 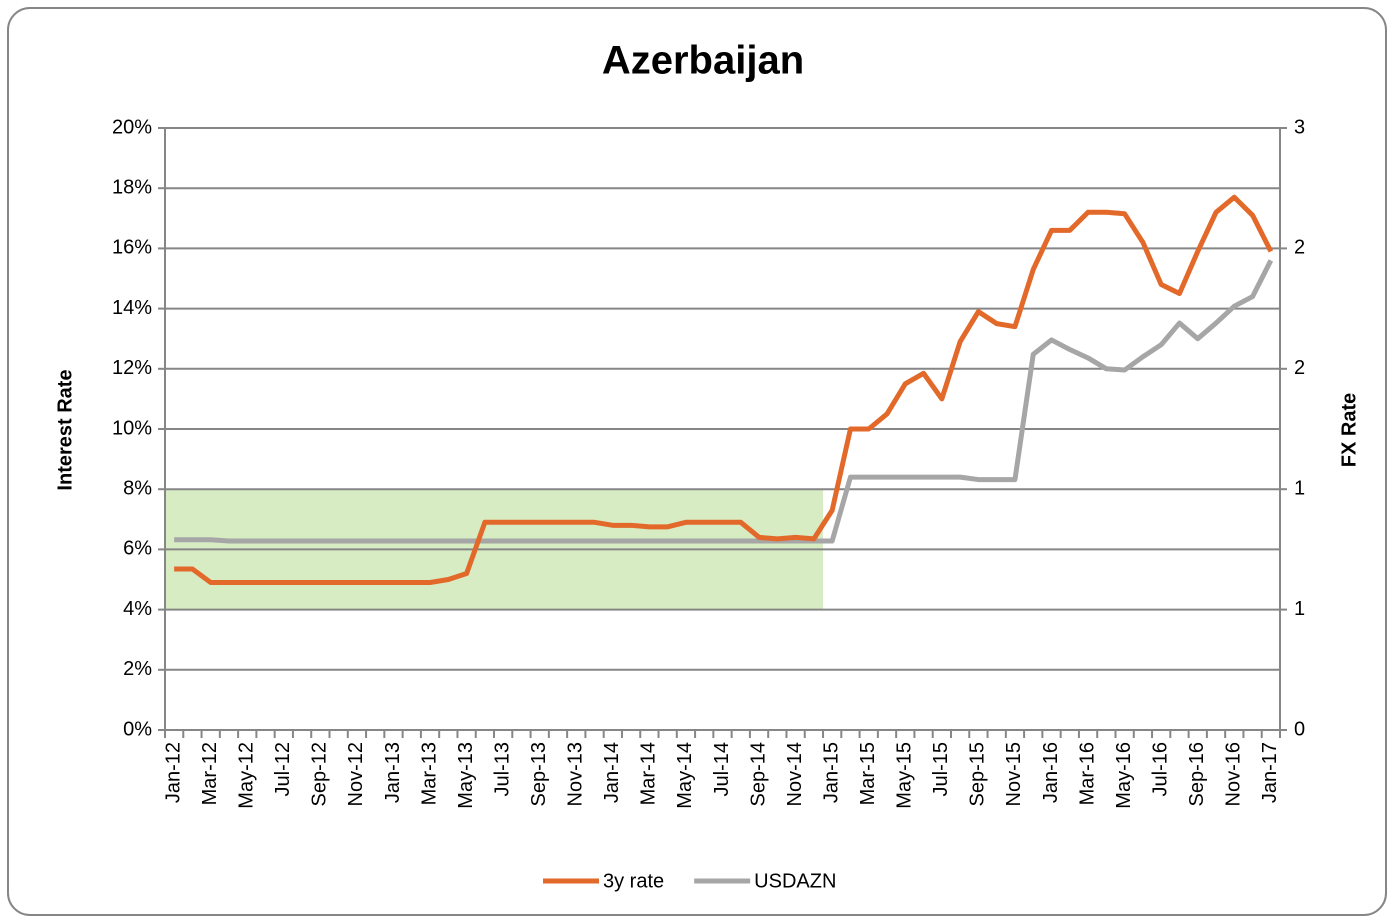 What do you see at coordinates (905, 775) in the screenshot?
I see `x-tick-label: May-15` at bounding box center [905, 775].